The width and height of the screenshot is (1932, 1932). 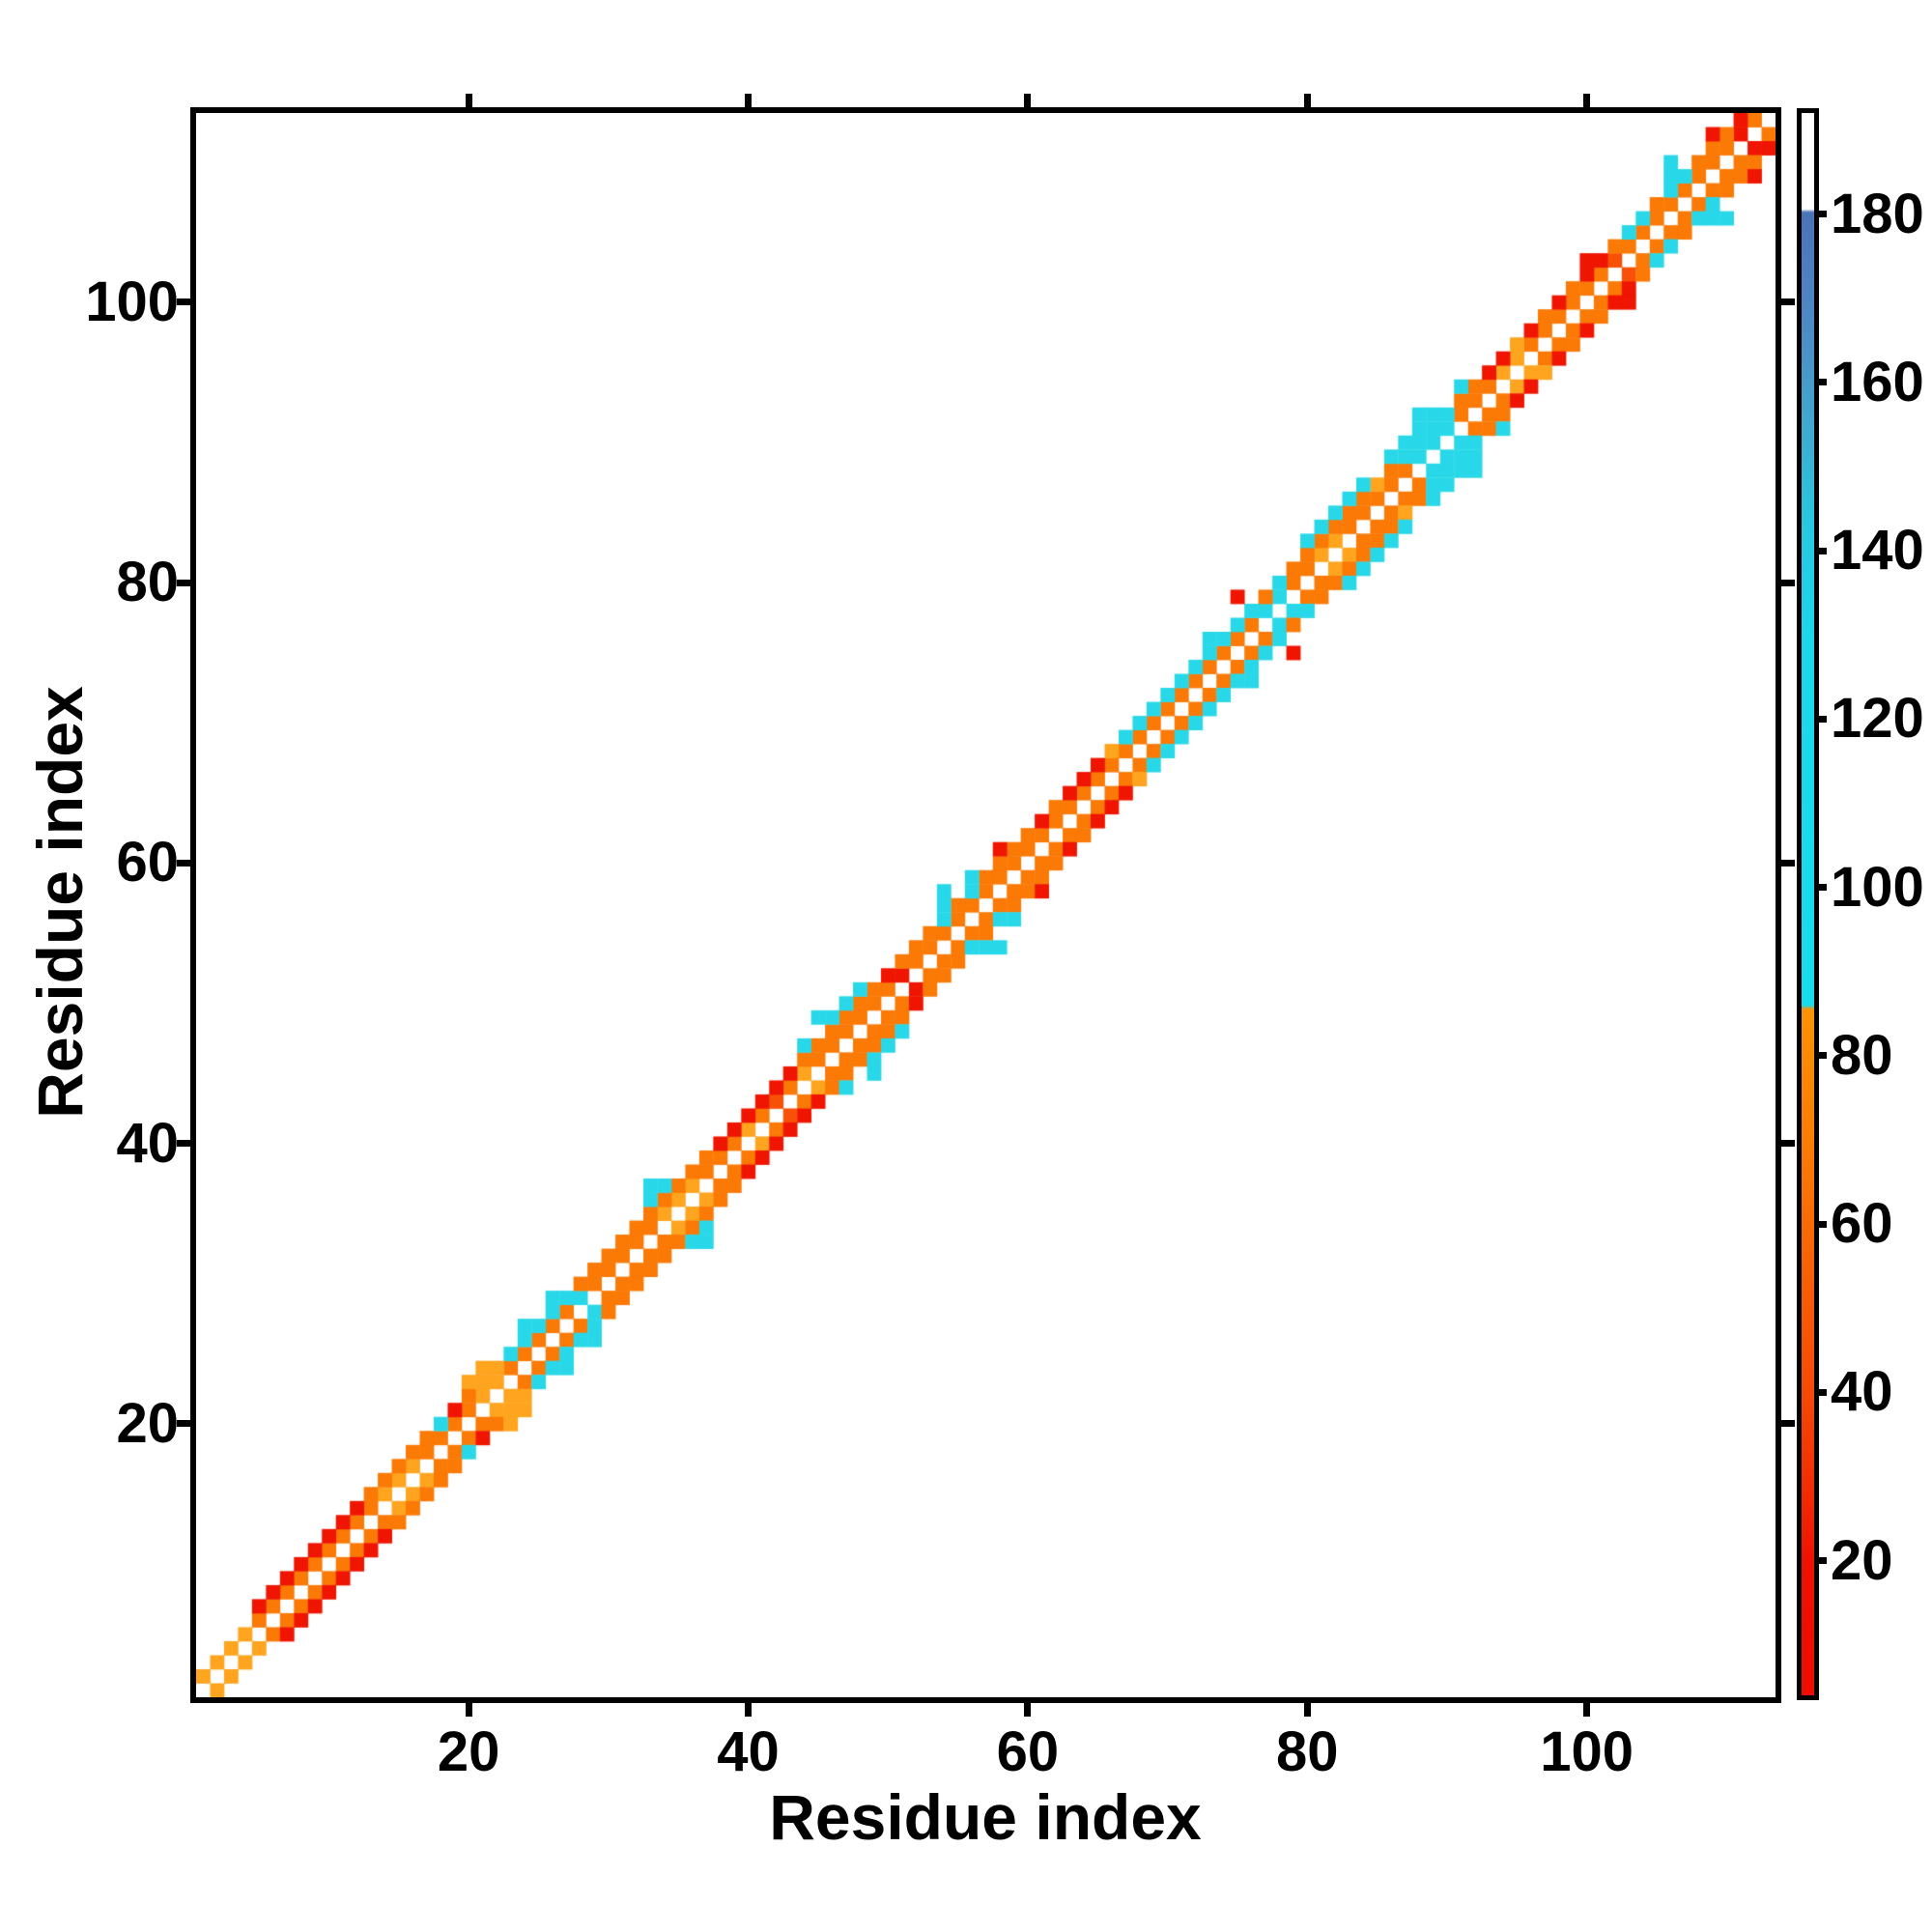 What do you see at coordinates (147, 1423) in the screenshot?
I see `y-tick-label: 20` at bounding box center [147, 1423].